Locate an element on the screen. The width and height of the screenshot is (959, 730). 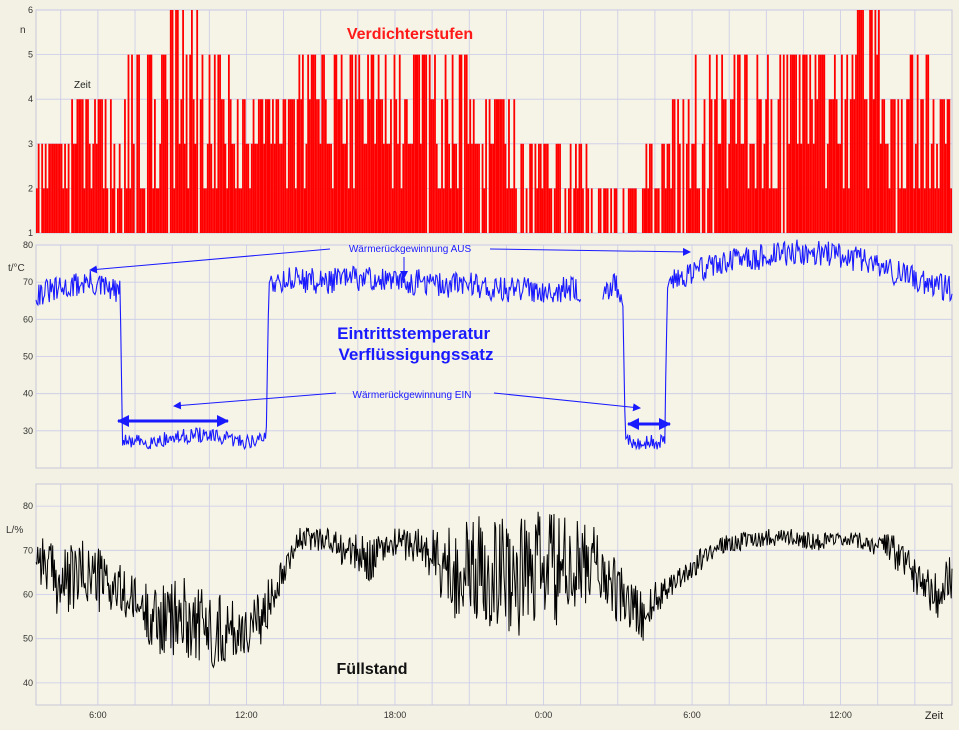
x-axis-ticks: 6:00 12:00 18:00 0:00 6:00 12:00 is located at coordinates (470, 715).